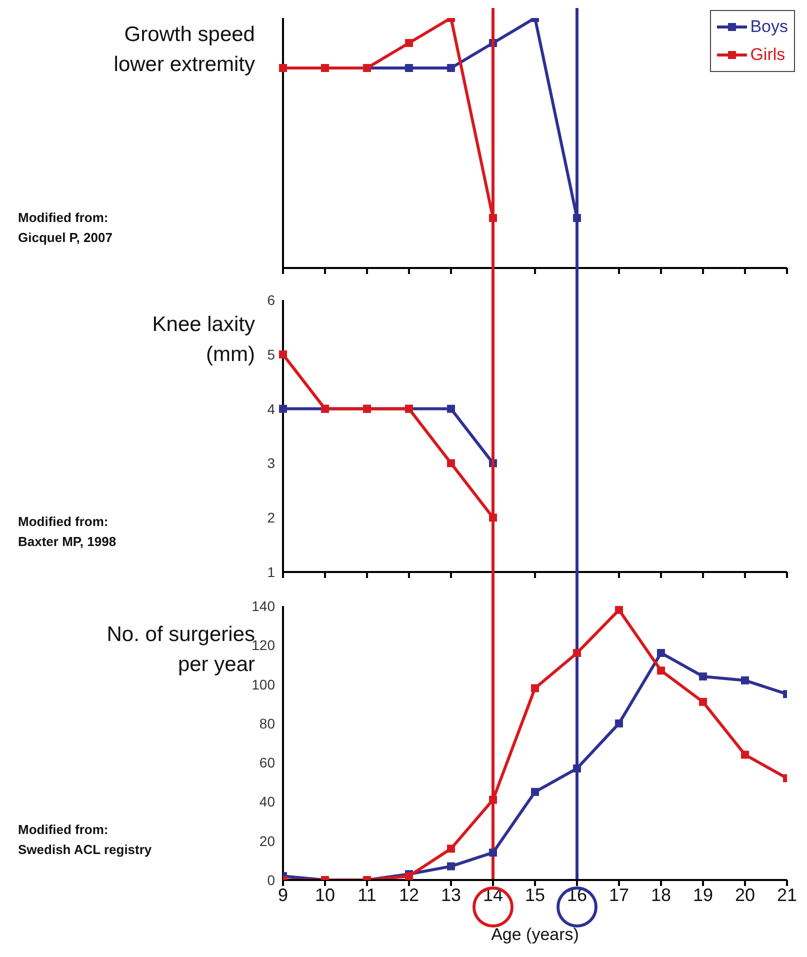  I want to click on x-tick-label: 13, so click(451, 894).